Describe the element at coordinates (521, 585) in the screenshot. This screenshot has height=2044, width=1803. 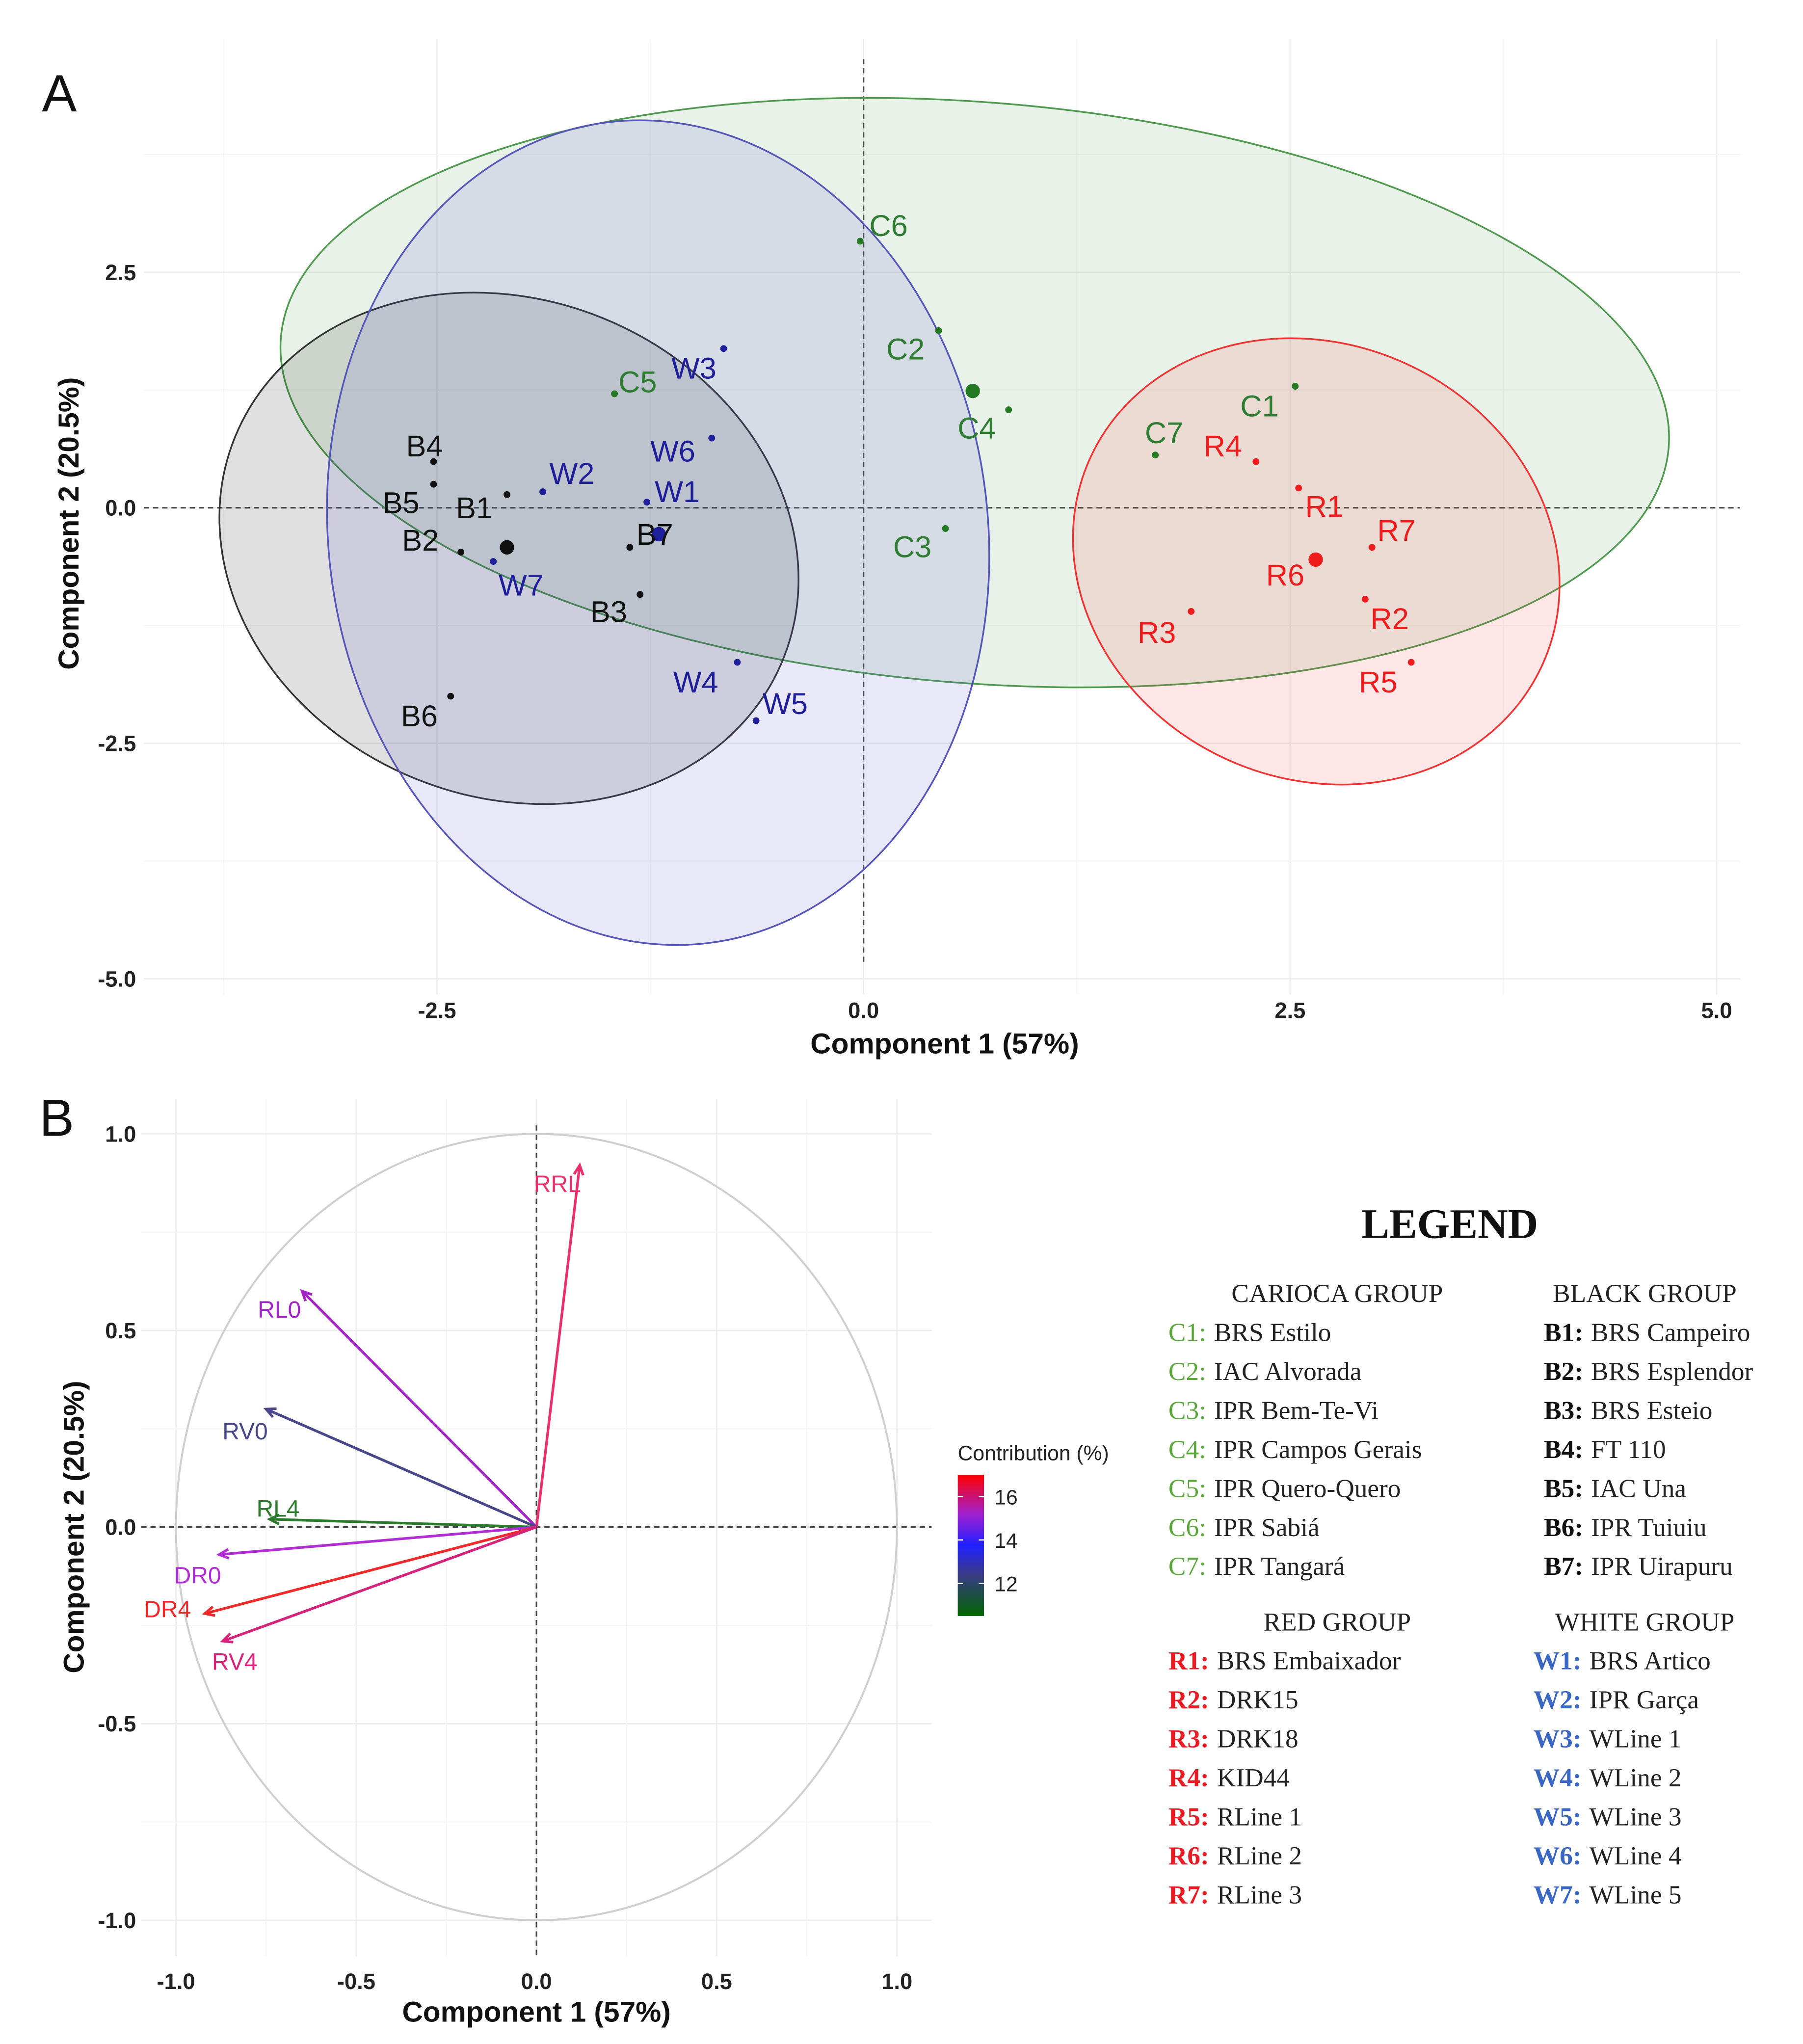
I see `point-label: W7` at that location.